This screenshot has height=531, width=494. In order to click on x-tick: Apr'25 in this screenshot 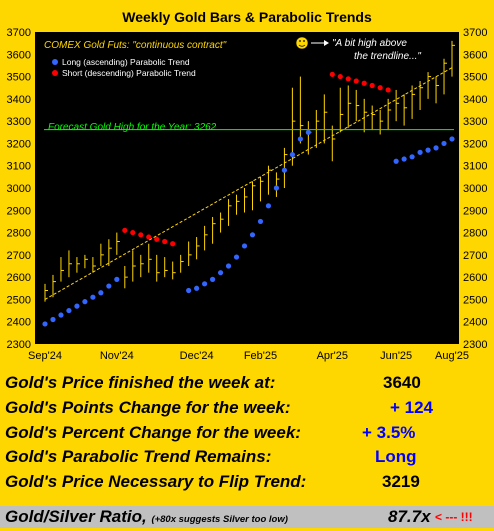, I will do `click(332, 356)`.